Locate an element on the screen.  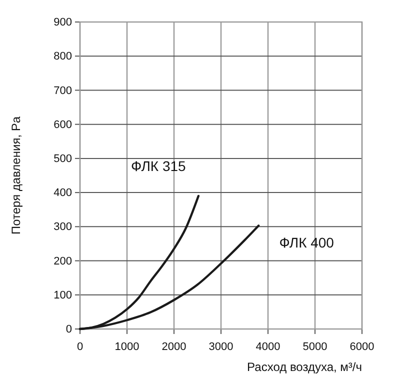
x-tick-label: 6000 is located at coordinates (362, 347).